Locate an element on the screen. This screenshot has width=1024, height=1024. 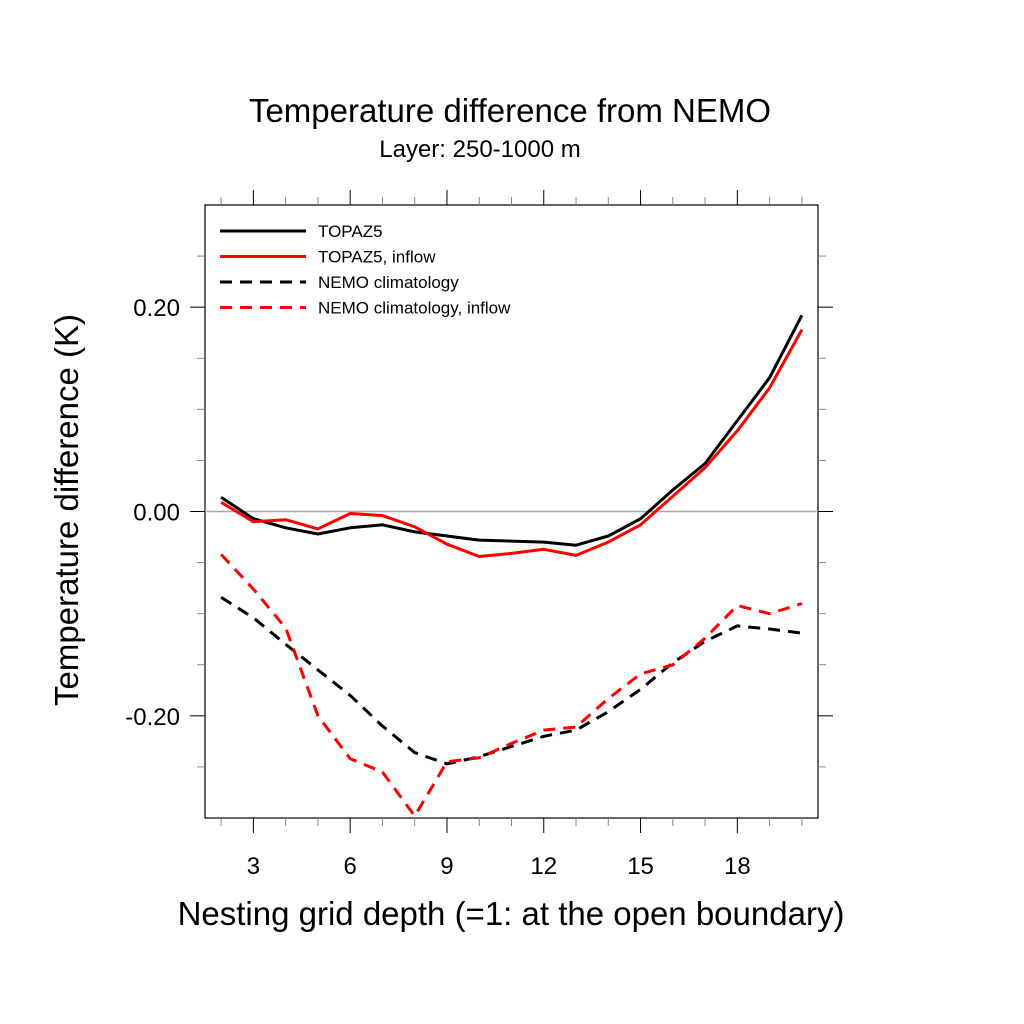
series-line-topaz5 is located at coordinates (512, 430).